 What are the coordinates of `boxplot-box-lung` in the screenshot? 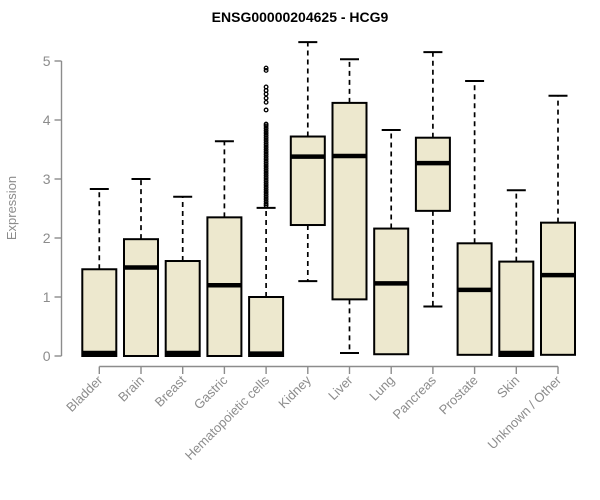 It's located at (391, 242).